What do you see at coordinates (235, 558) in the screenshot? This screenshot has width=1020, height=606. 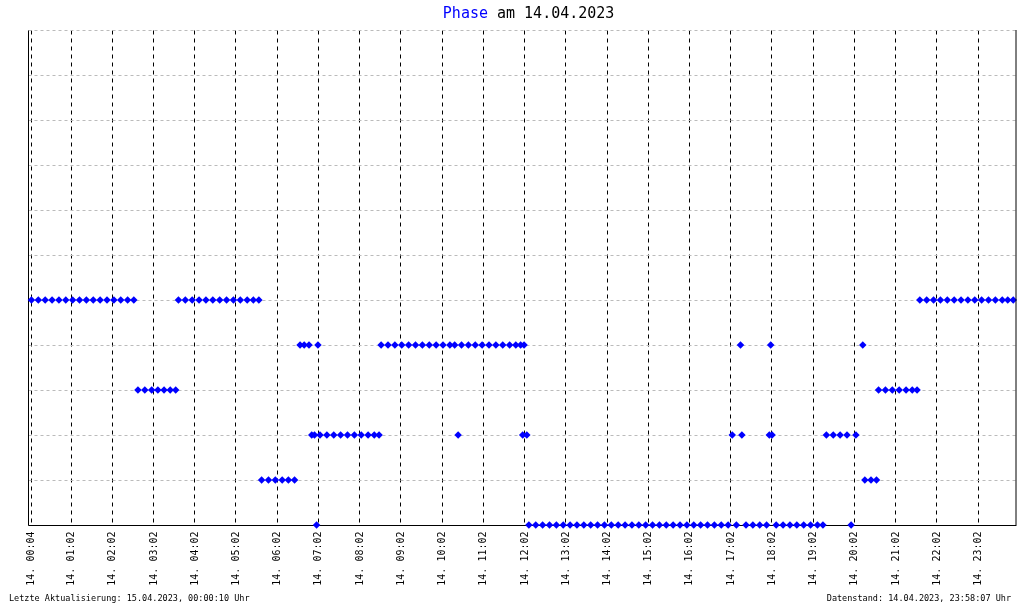 I see `x-tick-label: 14. 05:02` at bounding box center [235, 558].